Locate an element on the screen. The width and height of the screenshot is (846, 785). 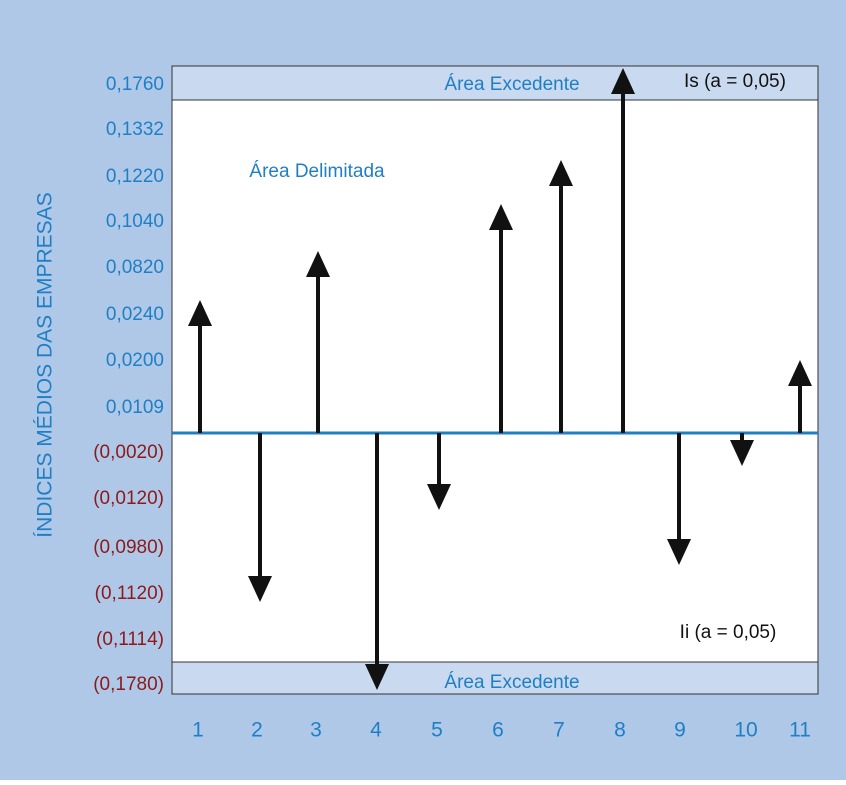
x-label: 10 is located at coordinates (745, 730).